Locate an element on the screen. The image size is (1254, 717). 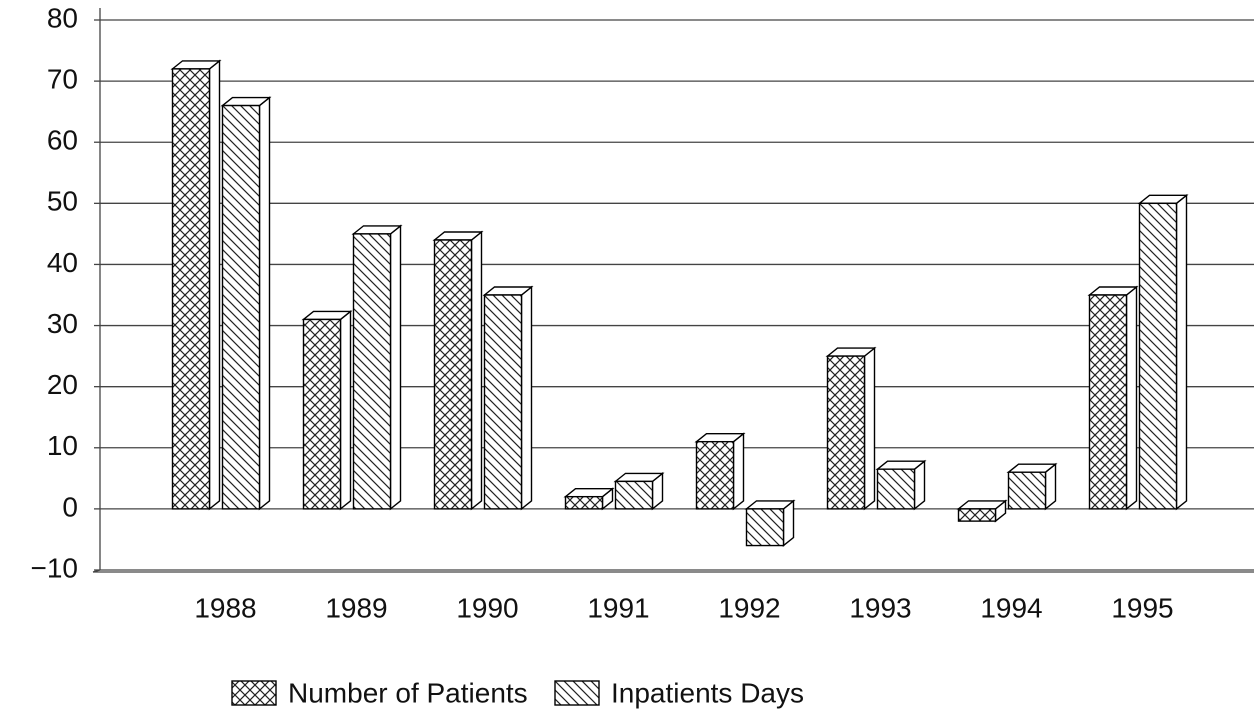
y-tick-label: 40 is located at coordinates (62, 262).